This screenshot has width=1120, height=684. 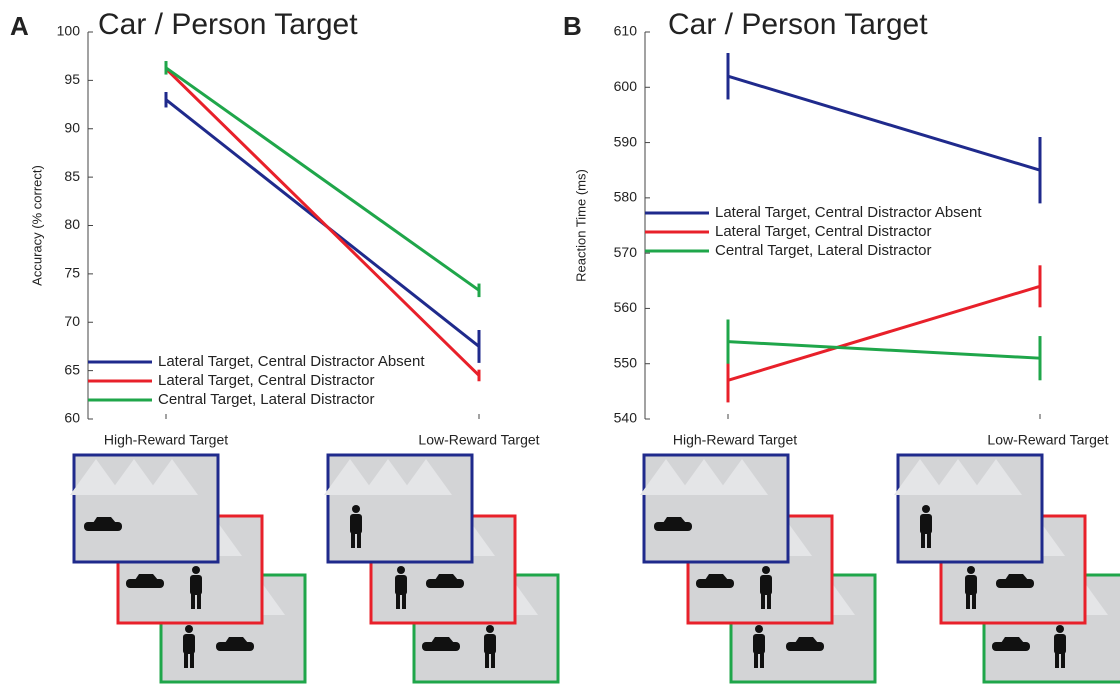 I want to click on y-tick-label: 85, so click(x=72, y=176).